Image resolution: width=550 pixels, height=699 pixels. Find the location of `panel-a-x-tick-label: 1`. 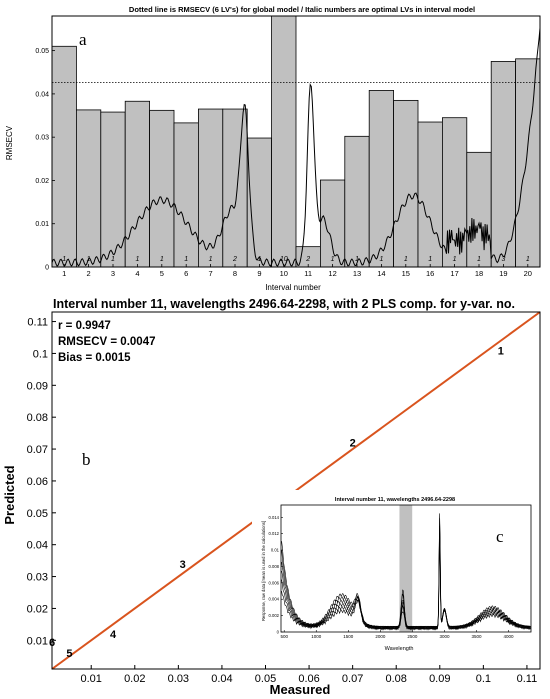

panel-a-x-tick-label: 1 is located at coordinates (64, 273).